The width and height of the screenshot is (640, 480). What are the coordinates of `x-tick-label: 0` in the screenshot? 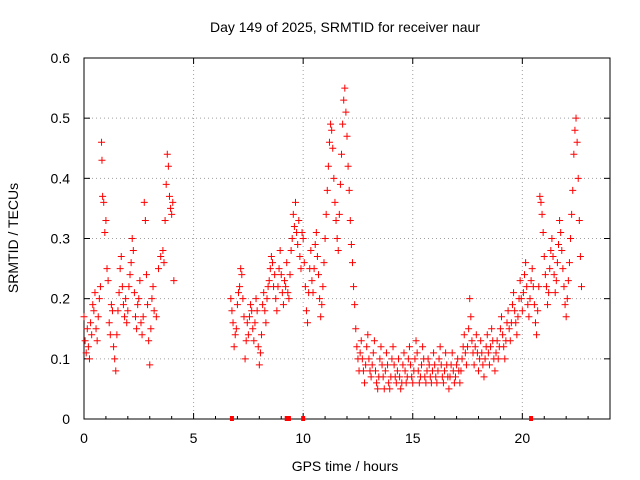 It's located at (84, 438).